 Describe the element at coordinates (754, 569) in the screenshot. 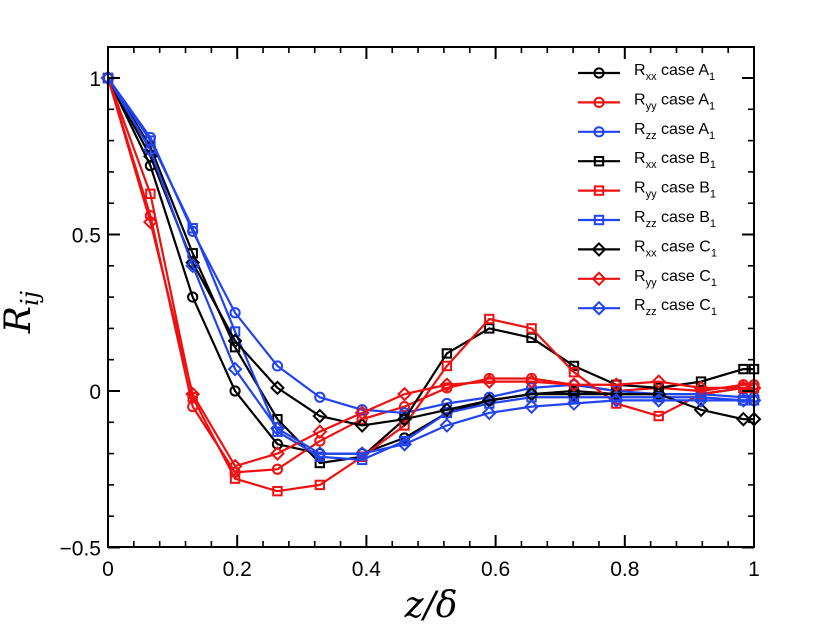

I see `x-tick-label: 1` at that location.